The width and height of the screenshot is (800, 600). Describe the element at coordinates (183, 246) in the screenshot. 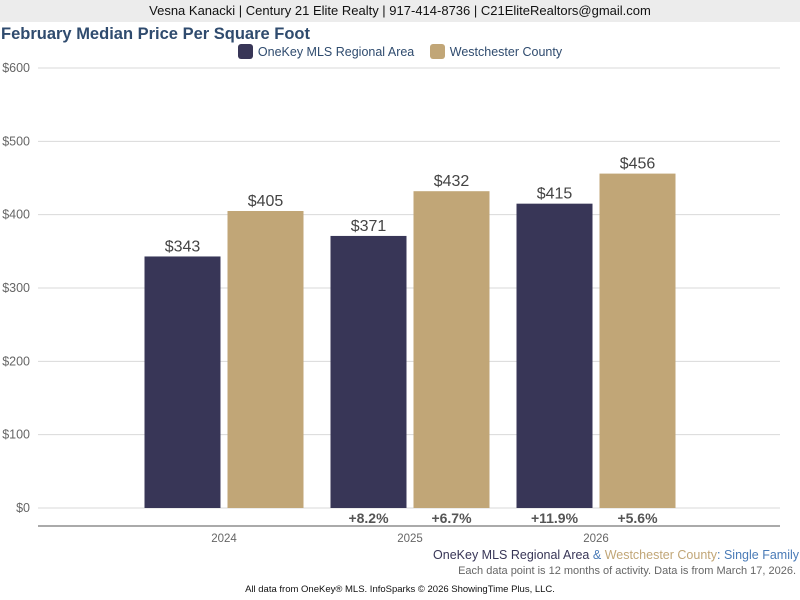

I see `bar-value-label: $343` at that location.